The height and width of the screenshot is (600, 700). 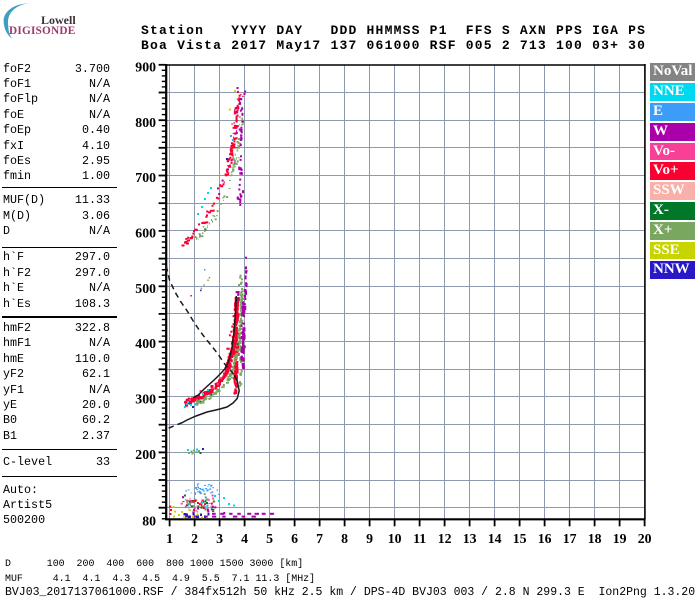 I want to click on svg-text: 10, so click(x=395, y=538).